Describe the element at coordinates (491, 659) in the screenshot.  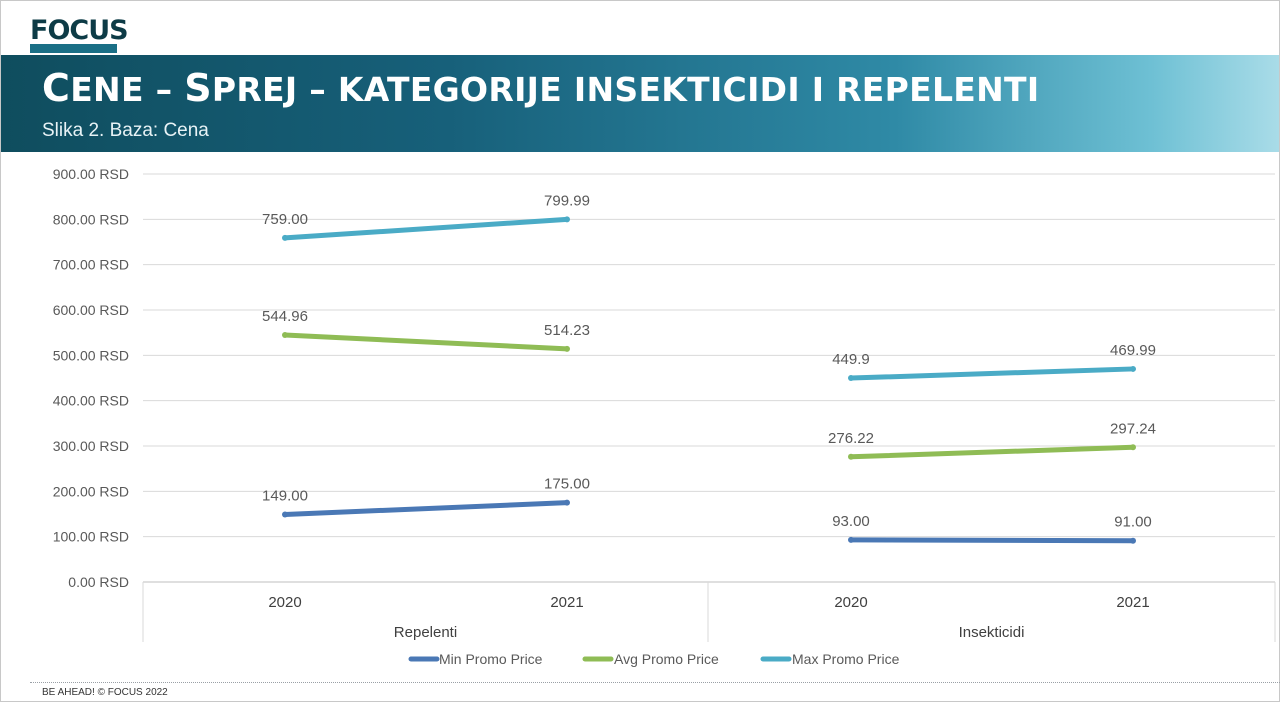
I see `legend-label-min-promo-price: Min Promo Price` at that location.